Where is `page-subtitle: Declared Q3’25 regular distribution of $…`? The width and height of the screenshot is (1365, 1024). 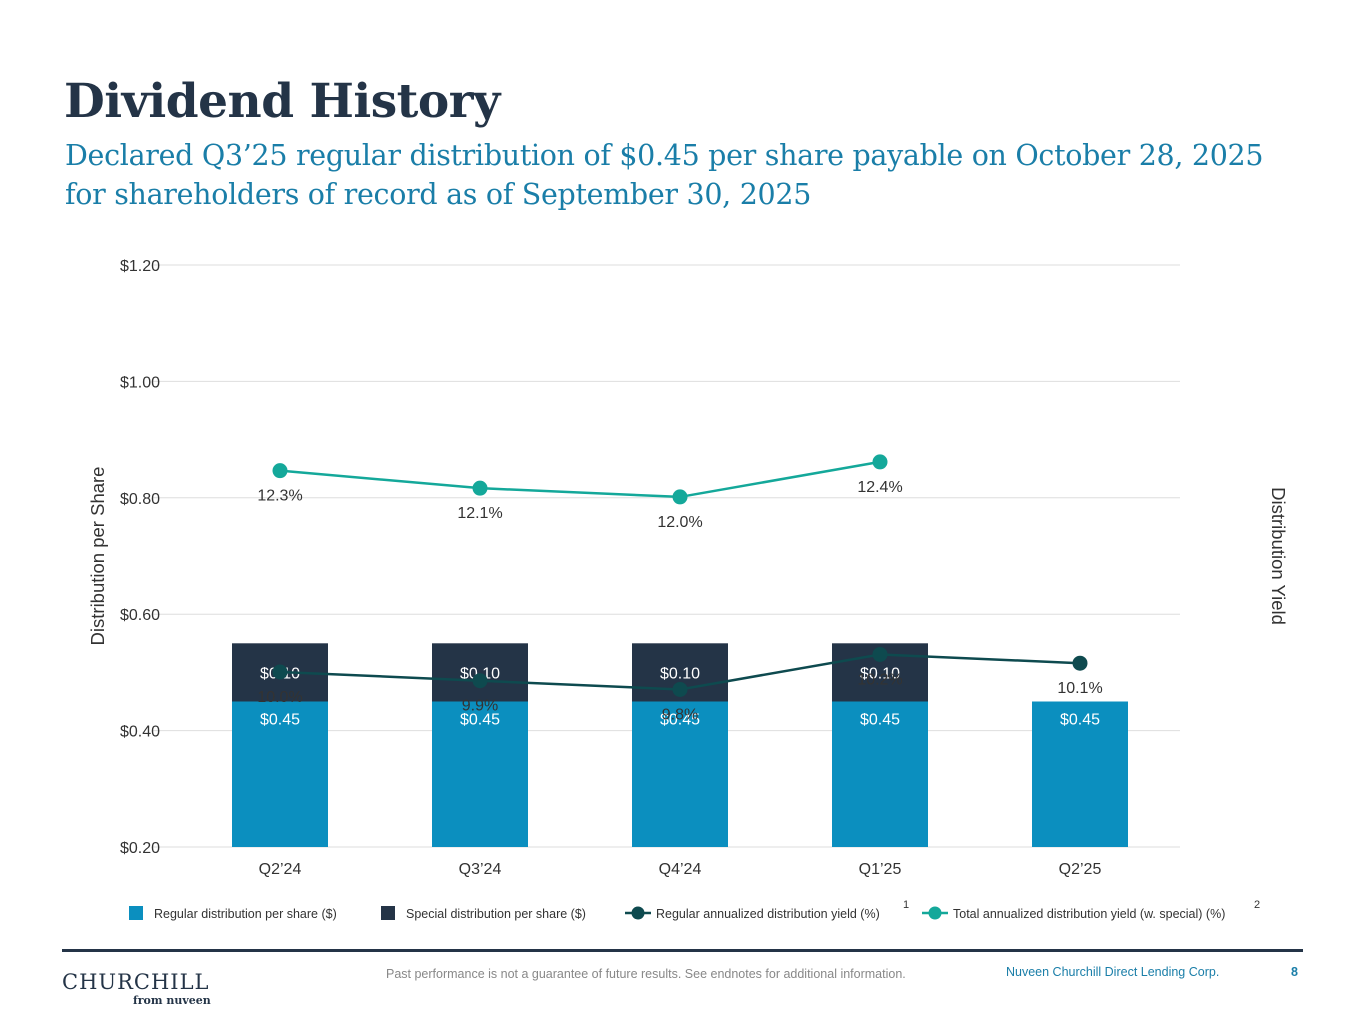 page-subtitle: Declared Q3’25 regular distribution of $… is located at coordinates (664, 175).